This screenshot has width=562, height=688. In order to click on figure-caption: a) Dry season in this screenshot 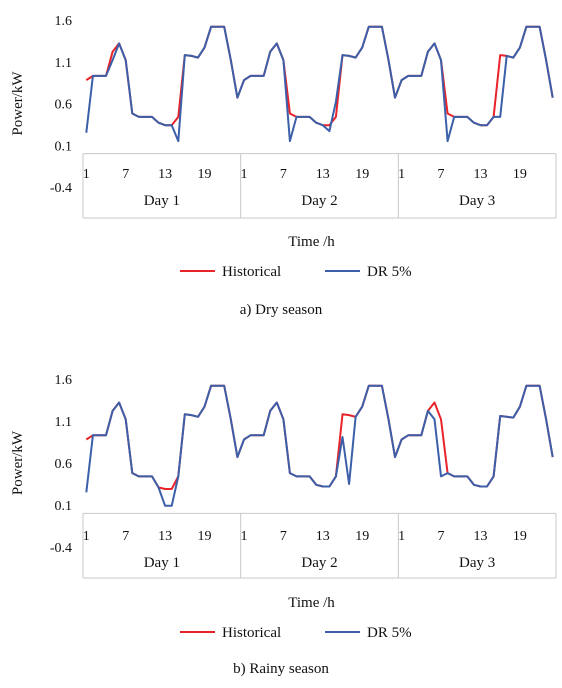, I will do `click(281, 310)`.